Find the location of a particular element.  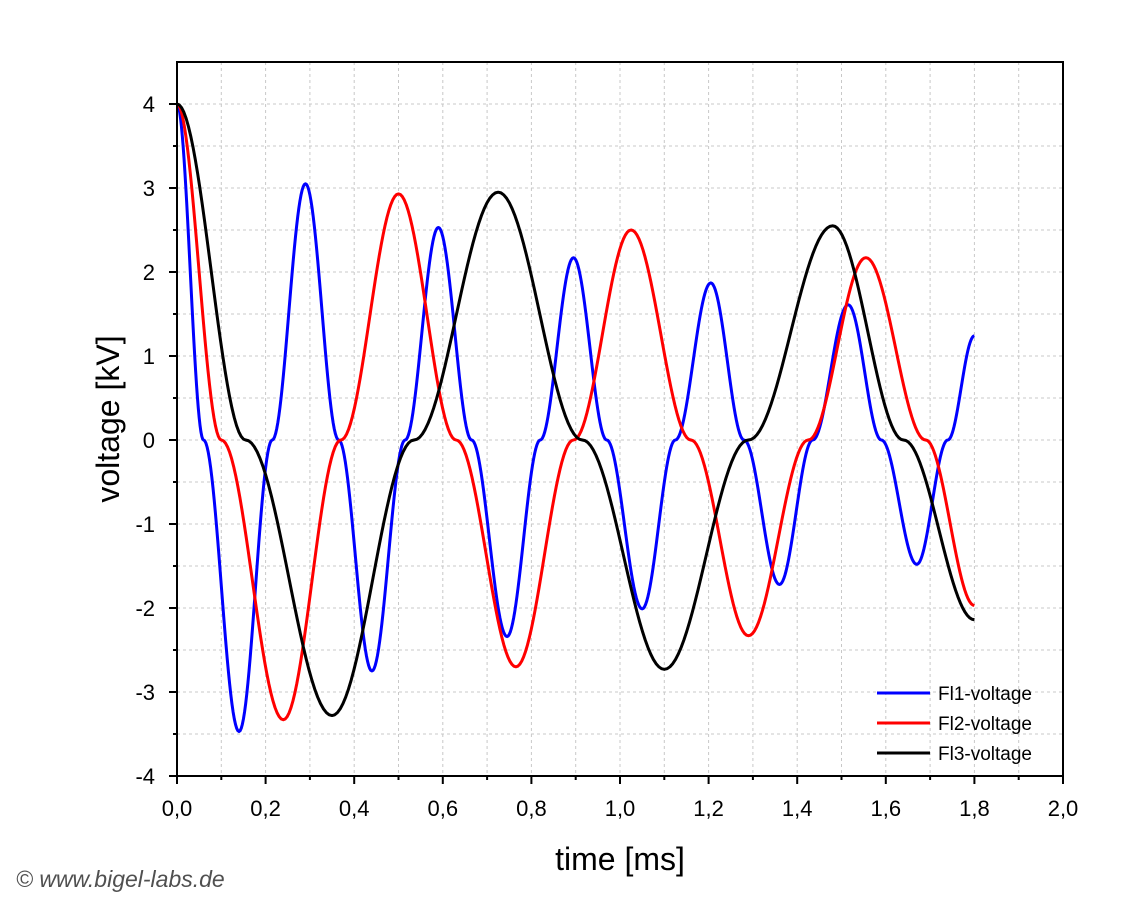

y-tick-label: -3 is located at coordinates (145, 692).